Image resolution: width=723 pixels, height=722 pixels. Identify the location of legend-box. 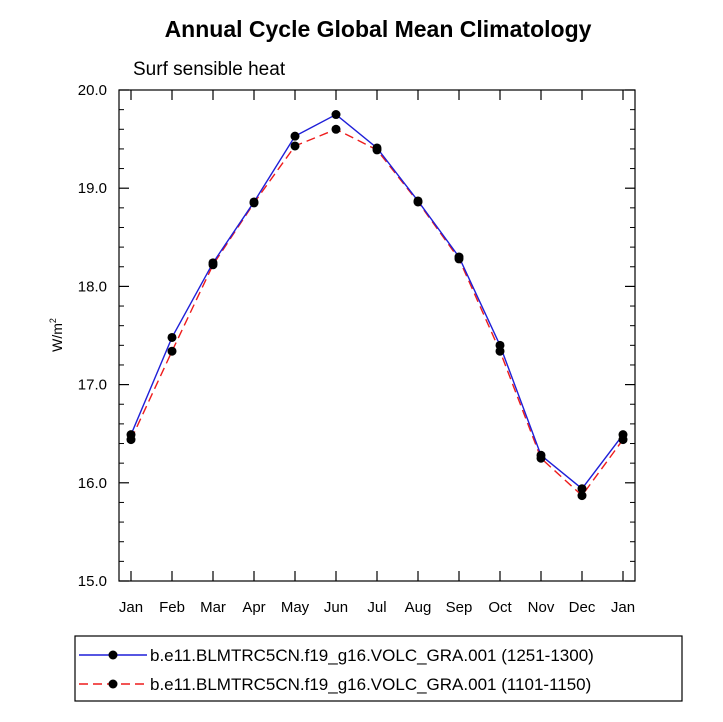
(378, 668).